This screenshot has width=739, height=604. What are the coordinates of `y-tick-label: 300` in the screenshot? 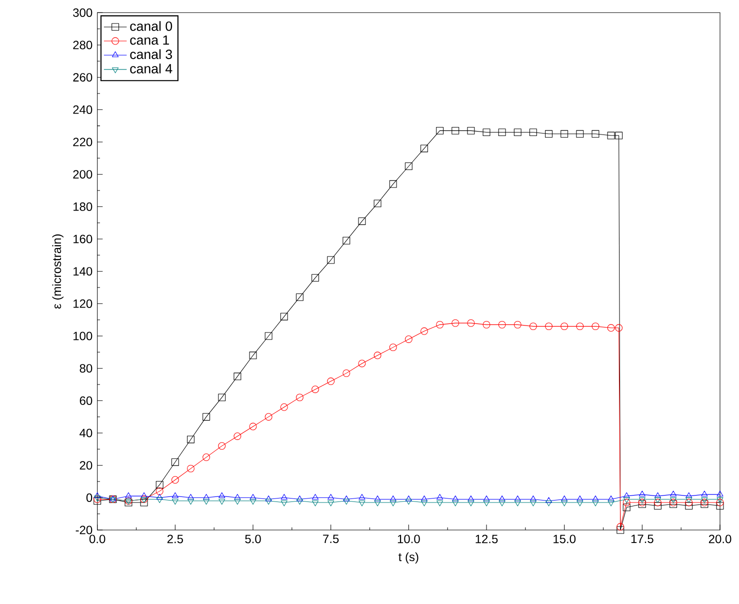 It's located at (82, 12).